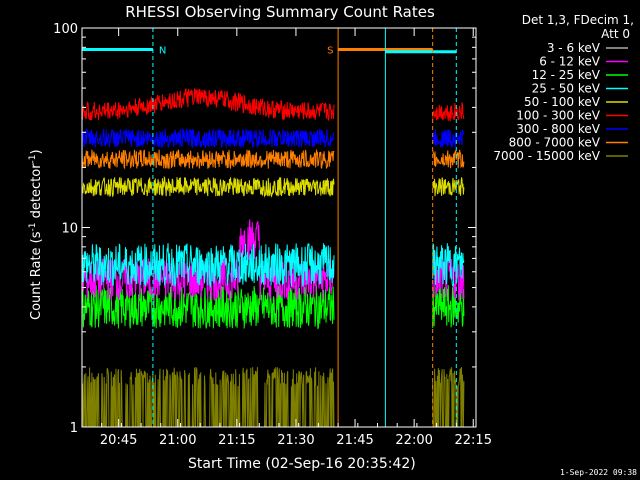  I want to click on legend-header-line1: Det 1,3, FDecim 1,, so click(578, 20).